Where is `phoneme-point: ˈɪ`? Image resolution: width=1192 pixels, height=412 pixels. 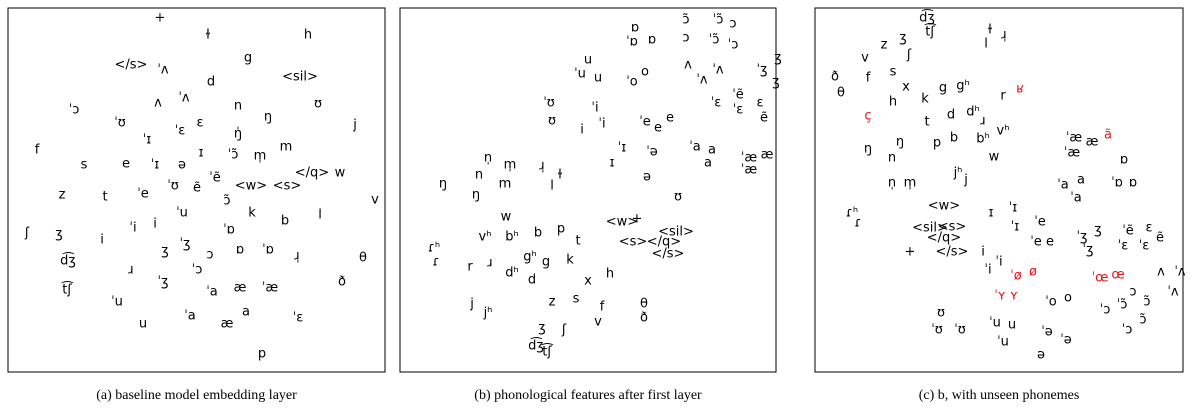 phoneme-point: ˈɪ is located at coordinates (622, 148).